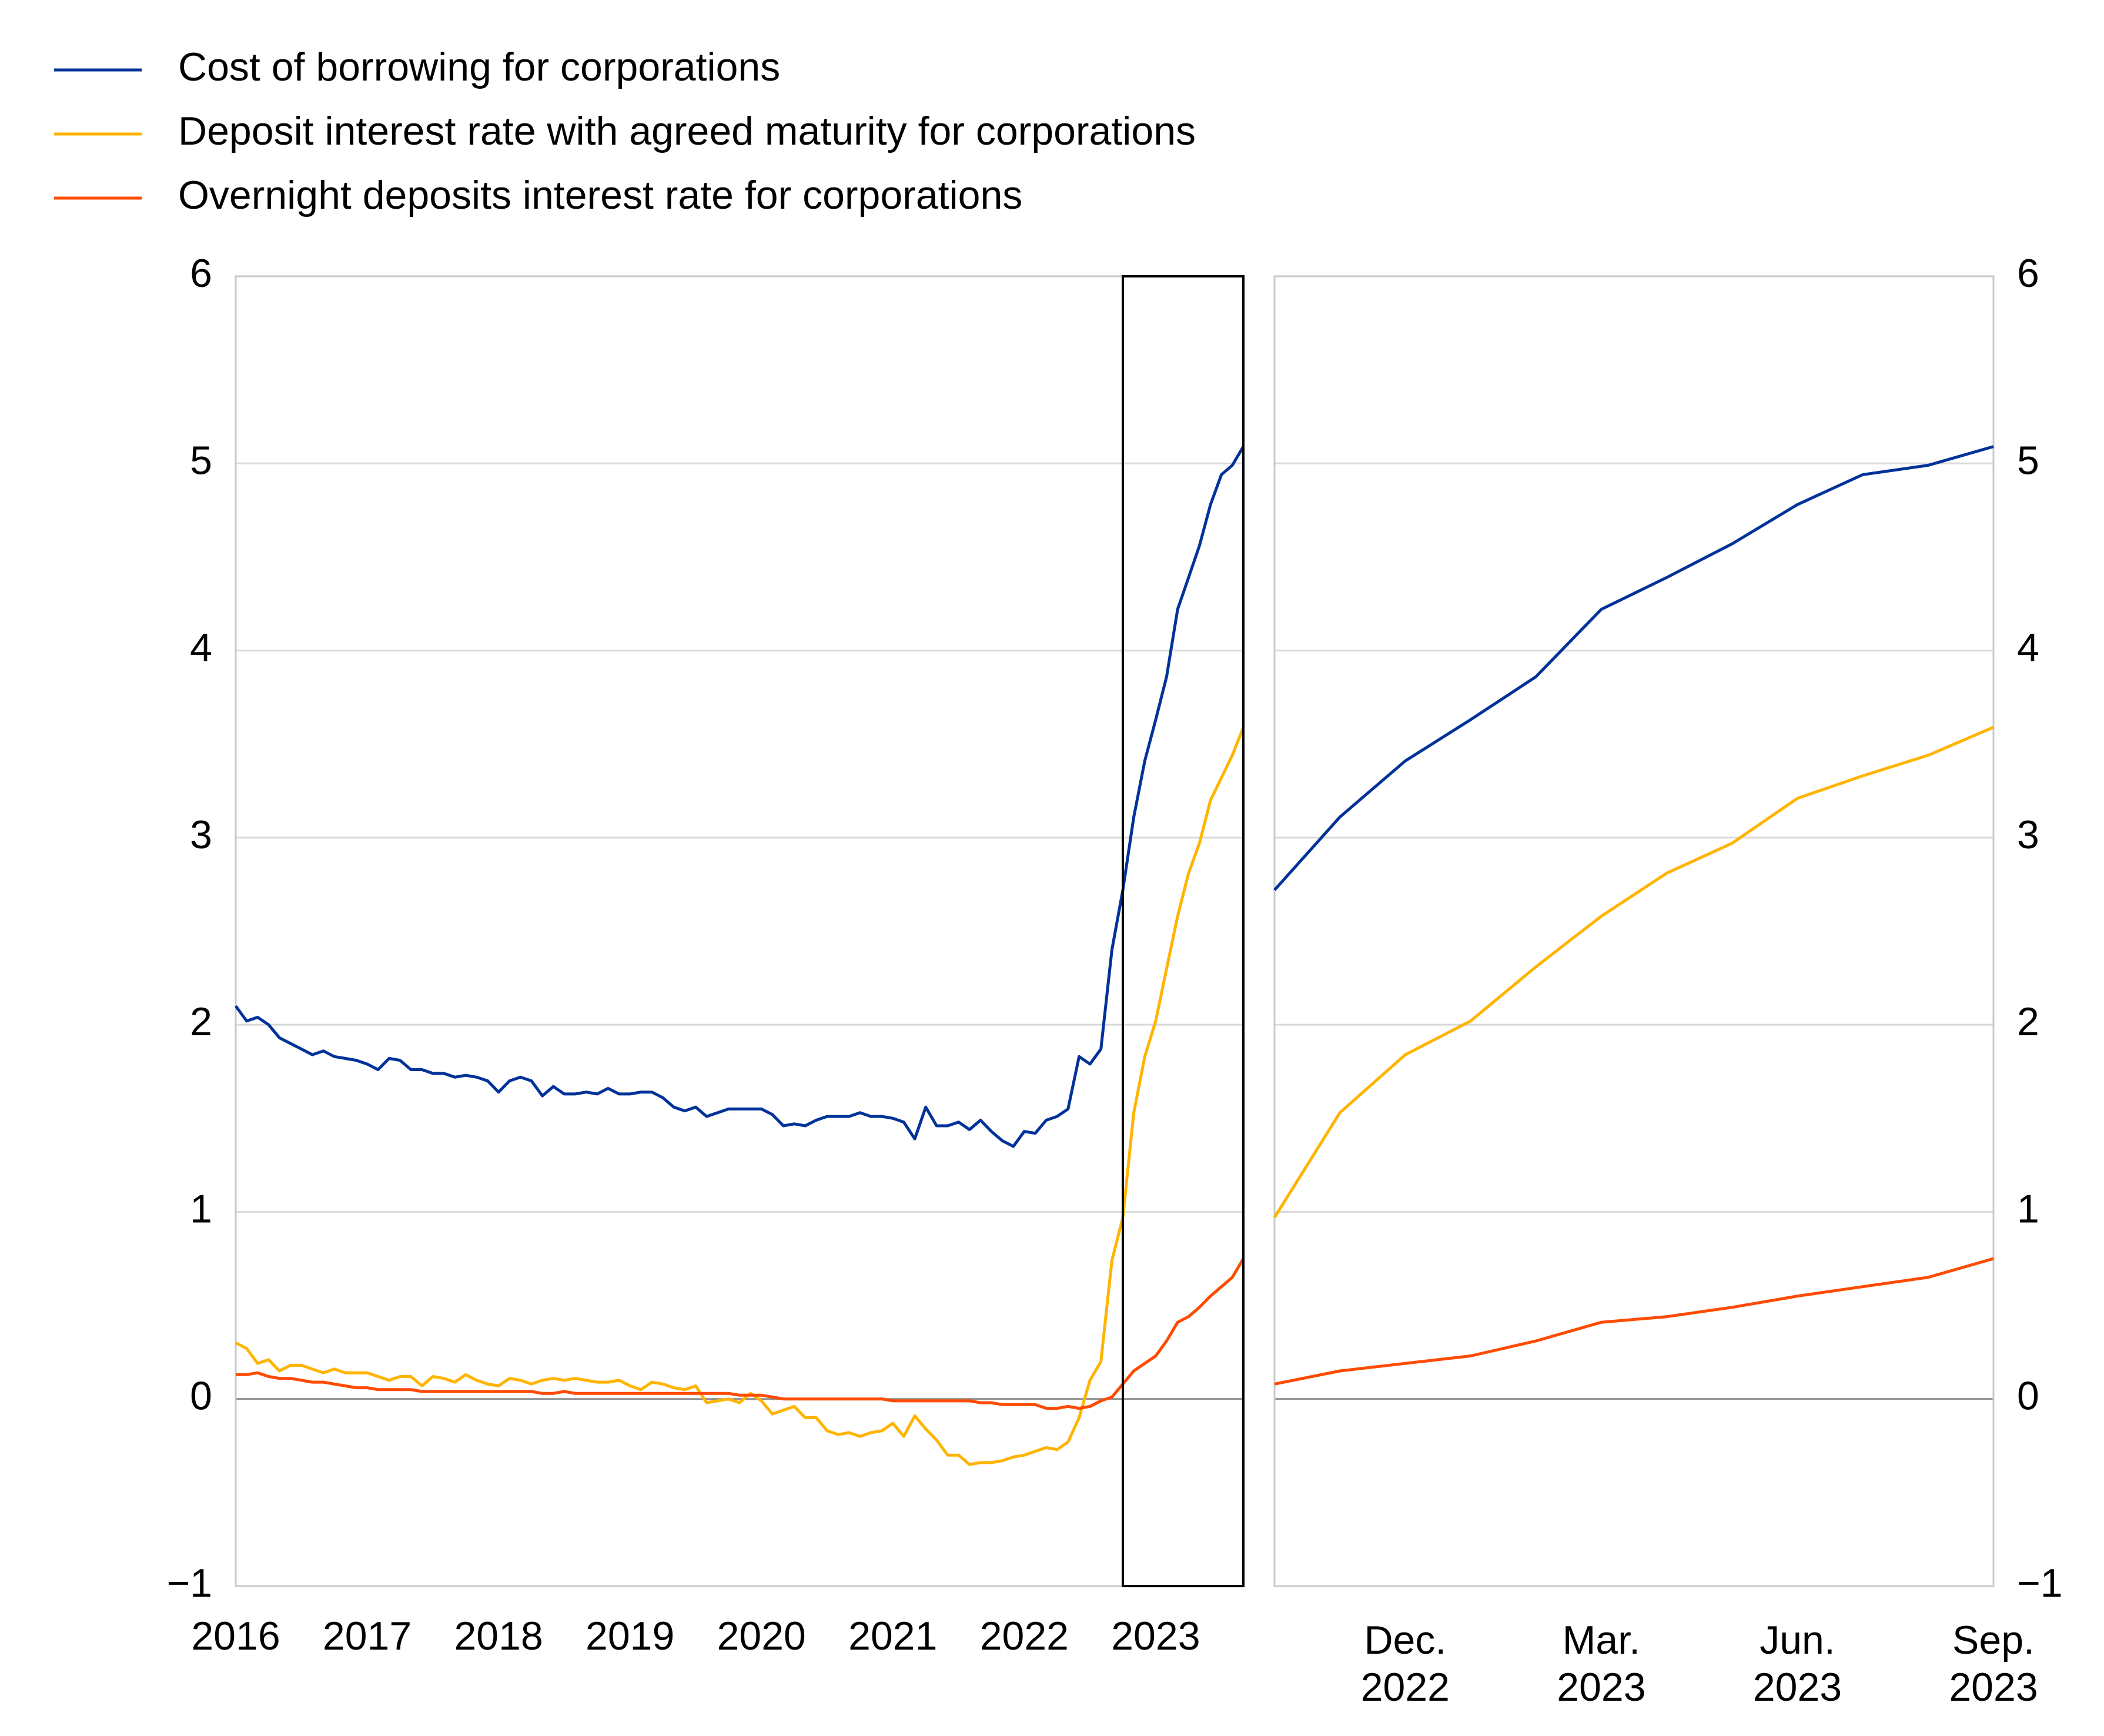 This screenshot has width=2104, height=1736. What do you see at coordinates (235, 1636) in the screenshot?
I see `x-tick-label: 2016` at bounding box center [235, 1636].